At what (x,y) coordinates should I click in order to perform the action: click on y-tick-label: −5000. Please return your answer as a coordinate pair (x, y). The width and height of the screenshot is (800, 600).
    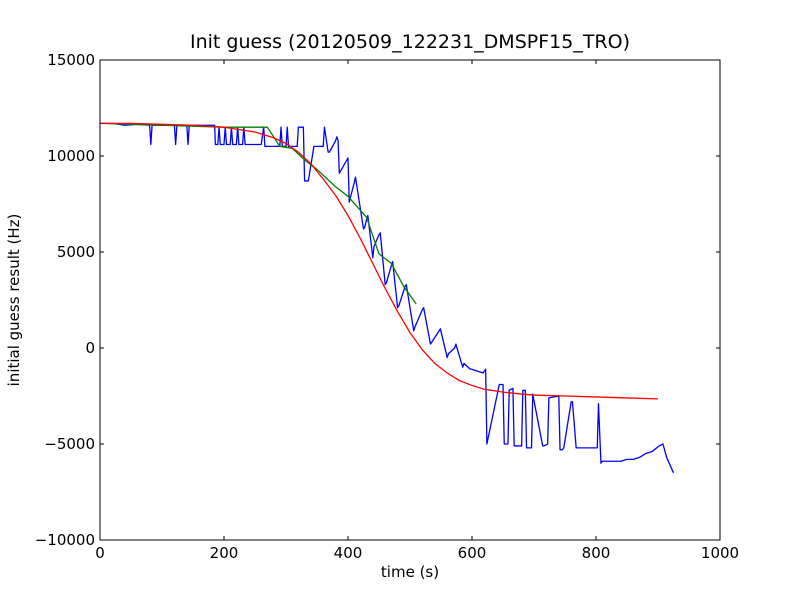
    Looking at the image, I should click on (69, 444).